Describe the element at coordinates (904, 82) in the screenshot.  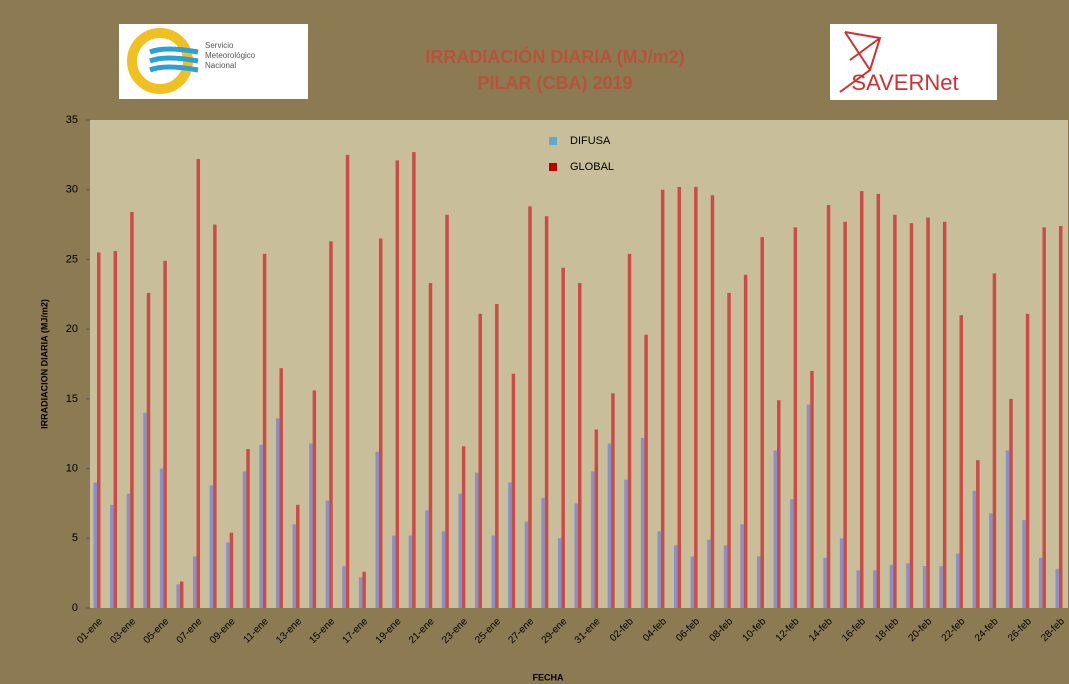
I see `savernet-text: SAVERNet` at that location.